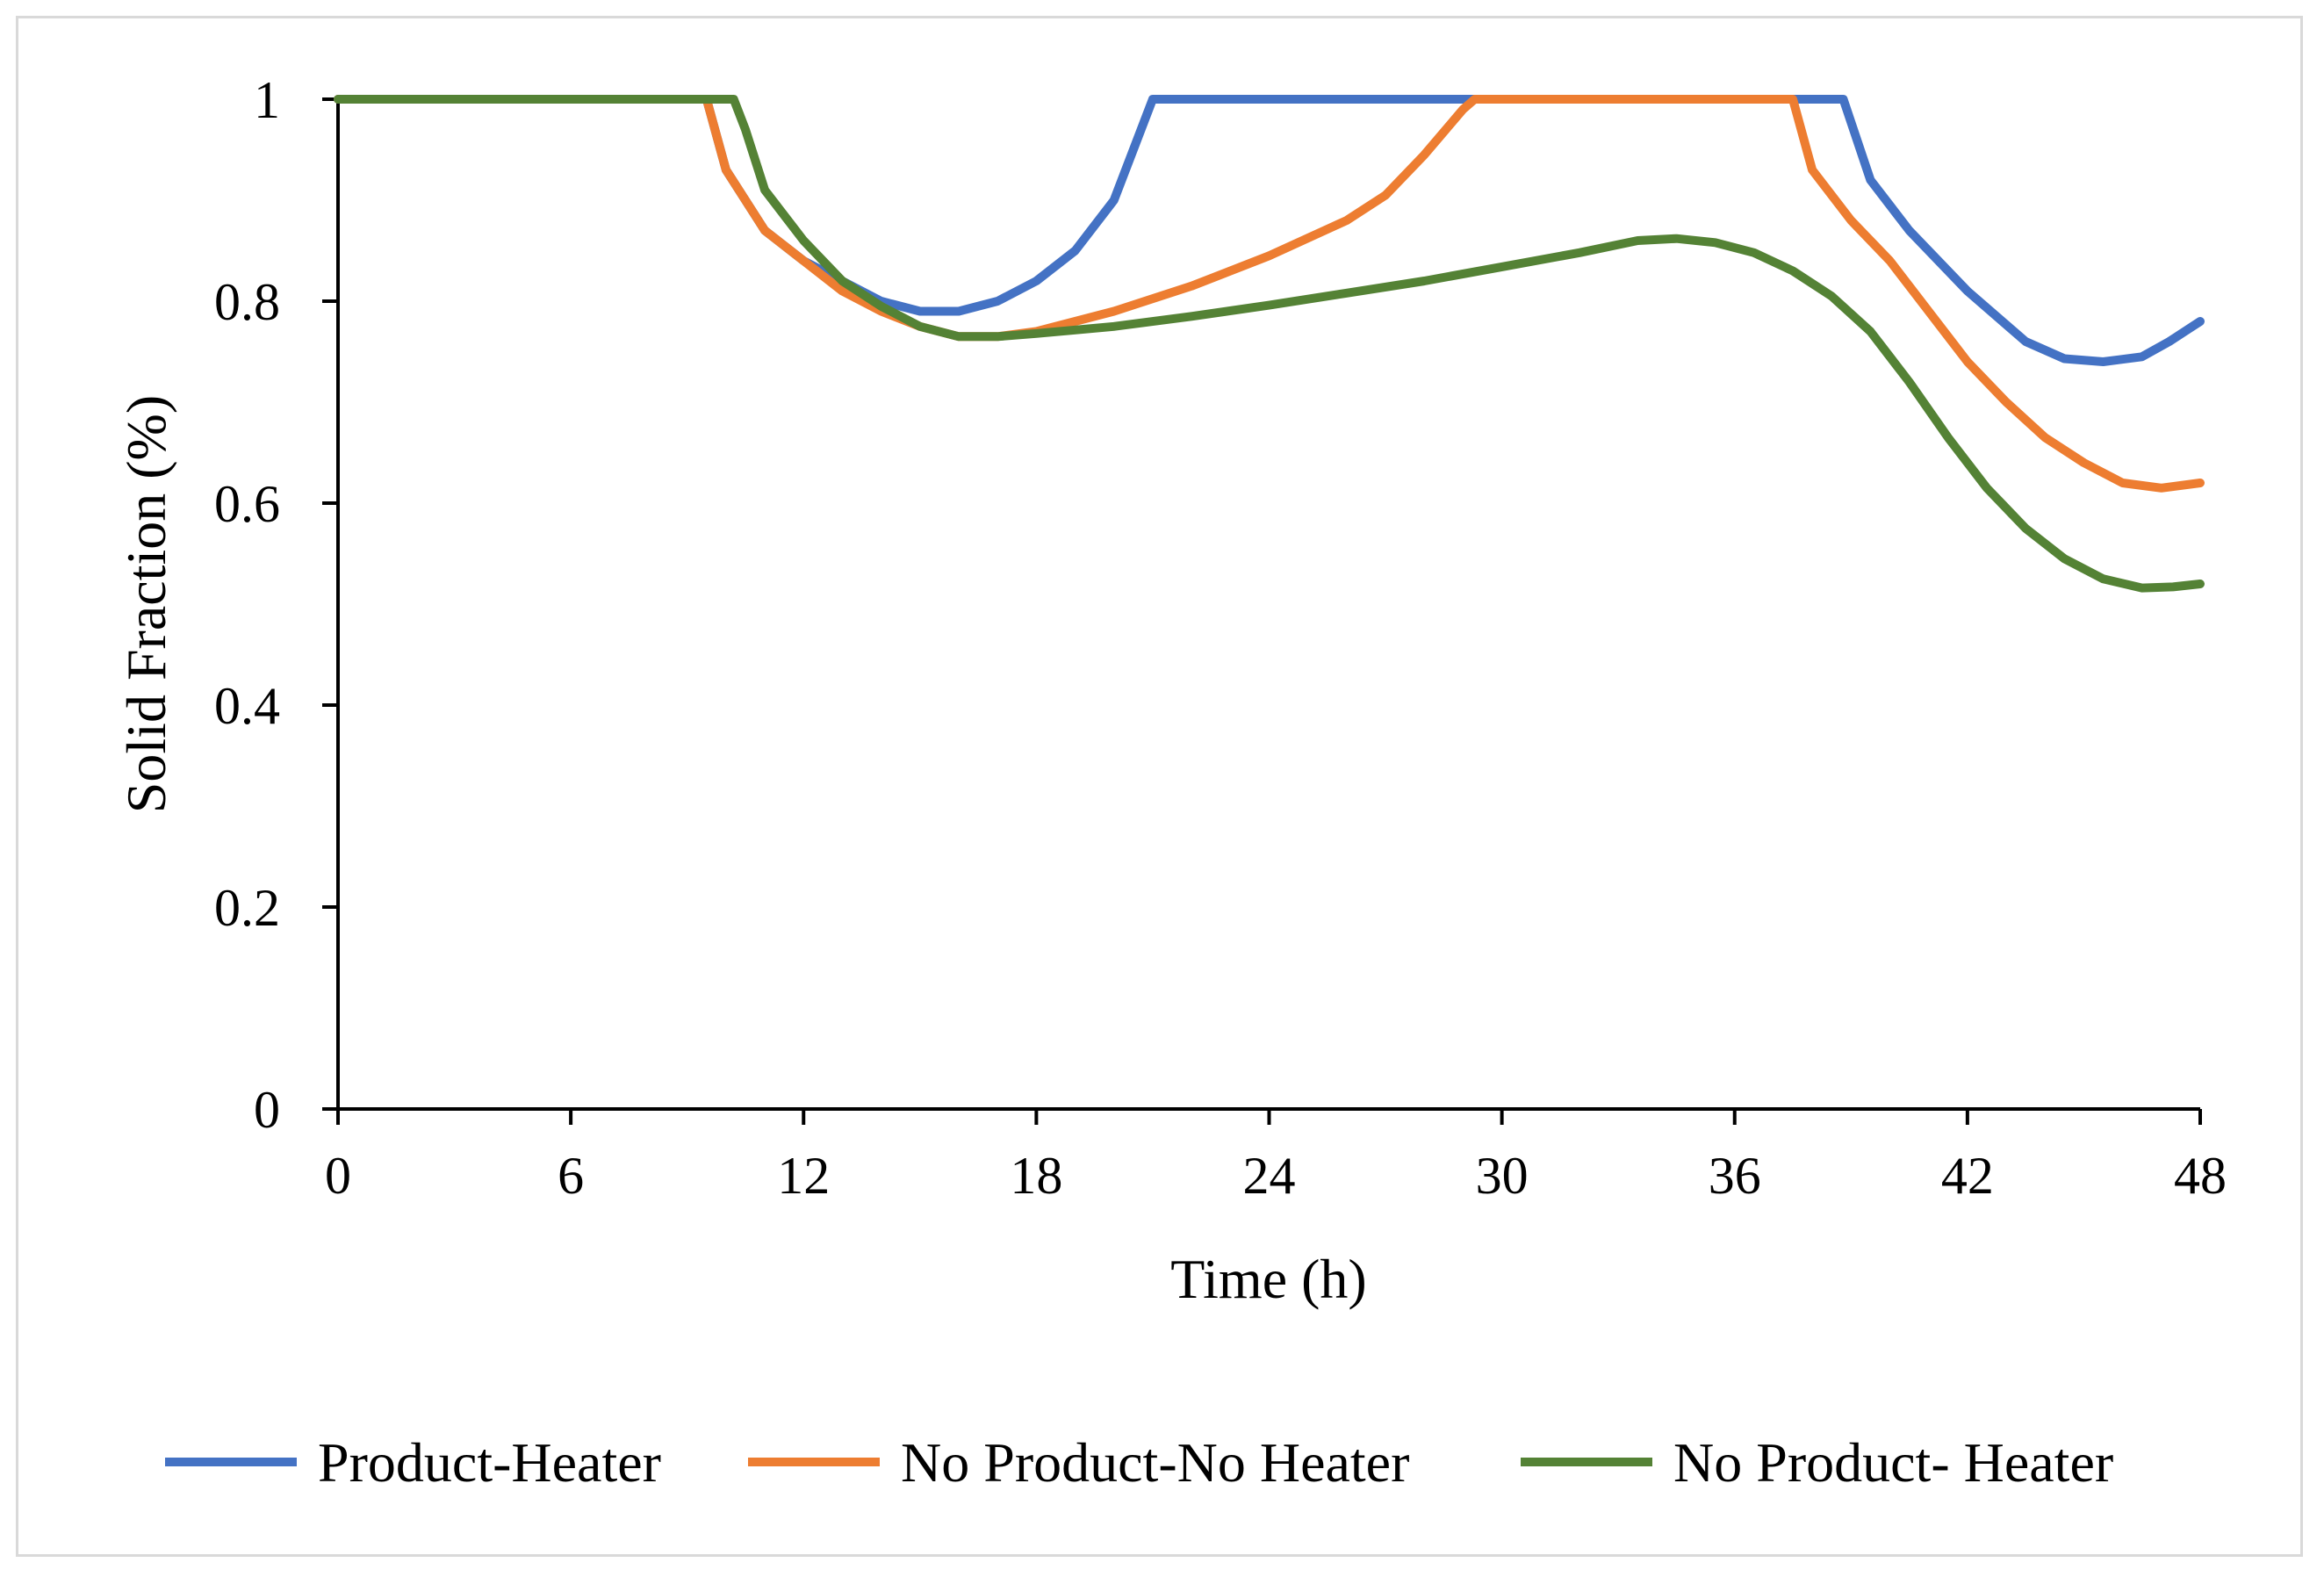 This screenshot has height=1577, width=2324. What do you see at coordinates (1735, 1176) in the screenshot?
I see `x-tick-label: 36` at bounding box center [1735, 1176].